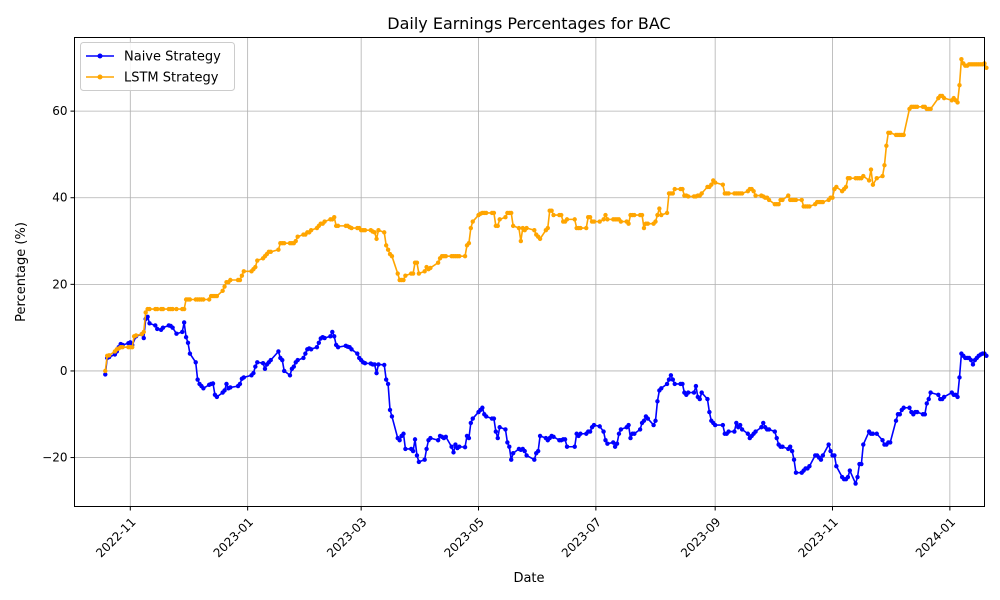 Image resolution: width=1000 pixels, height=600 pixels. What do you see at coordinates (59, 198) in the screenshot?
I see `y-tick-label: 40` at bounding box center [59, 198].